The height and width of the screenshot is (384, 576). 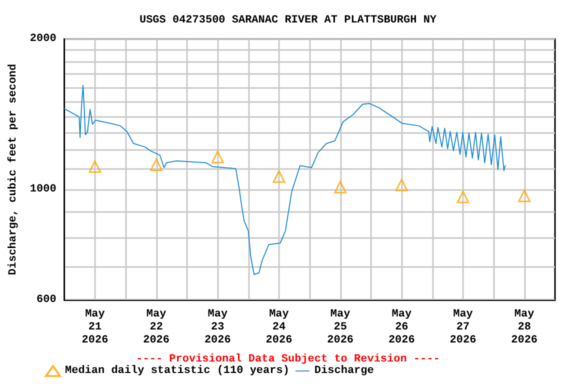 I want to click on x-tick-label: May 22 2026, so click(x=156, y=327).